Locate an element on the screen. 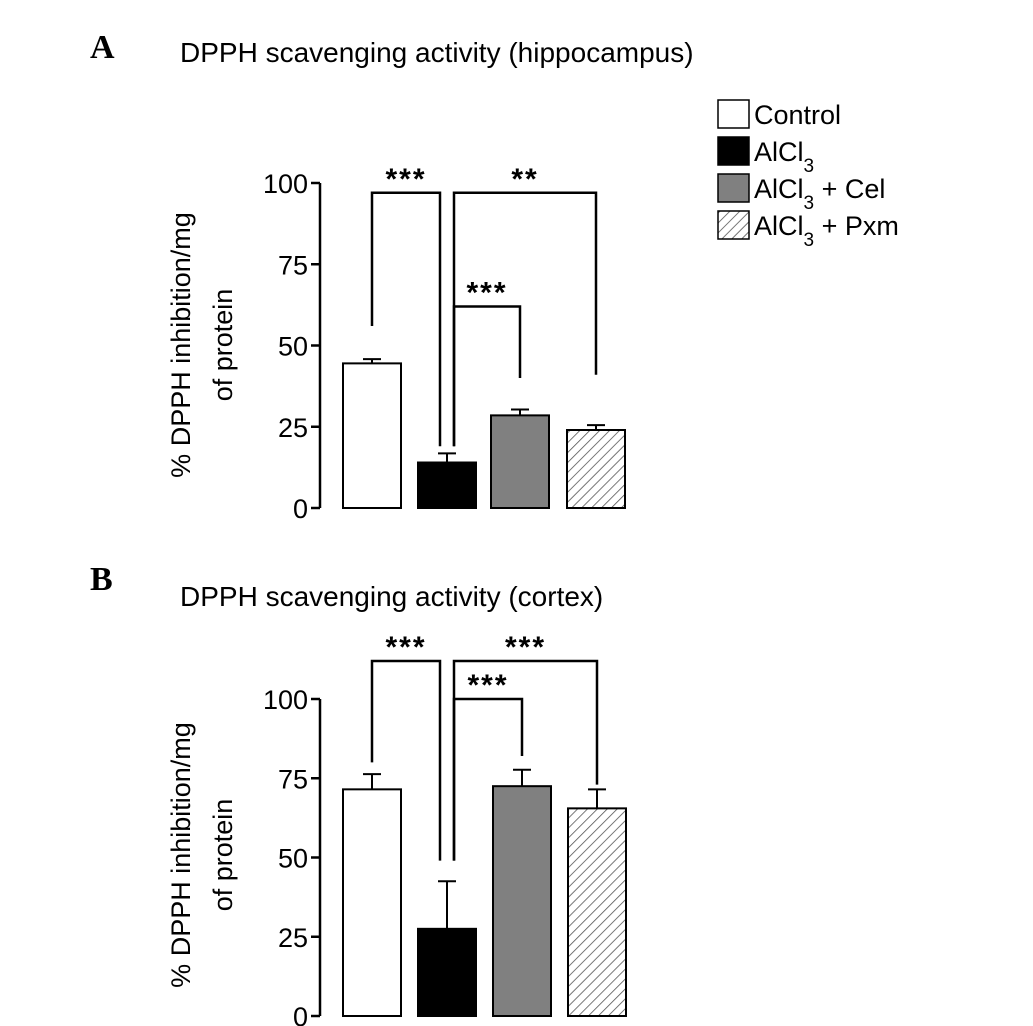 The height and width of the screenshot is (1026, 1033). legend-swatch-black is located at coordinates (733, 151).